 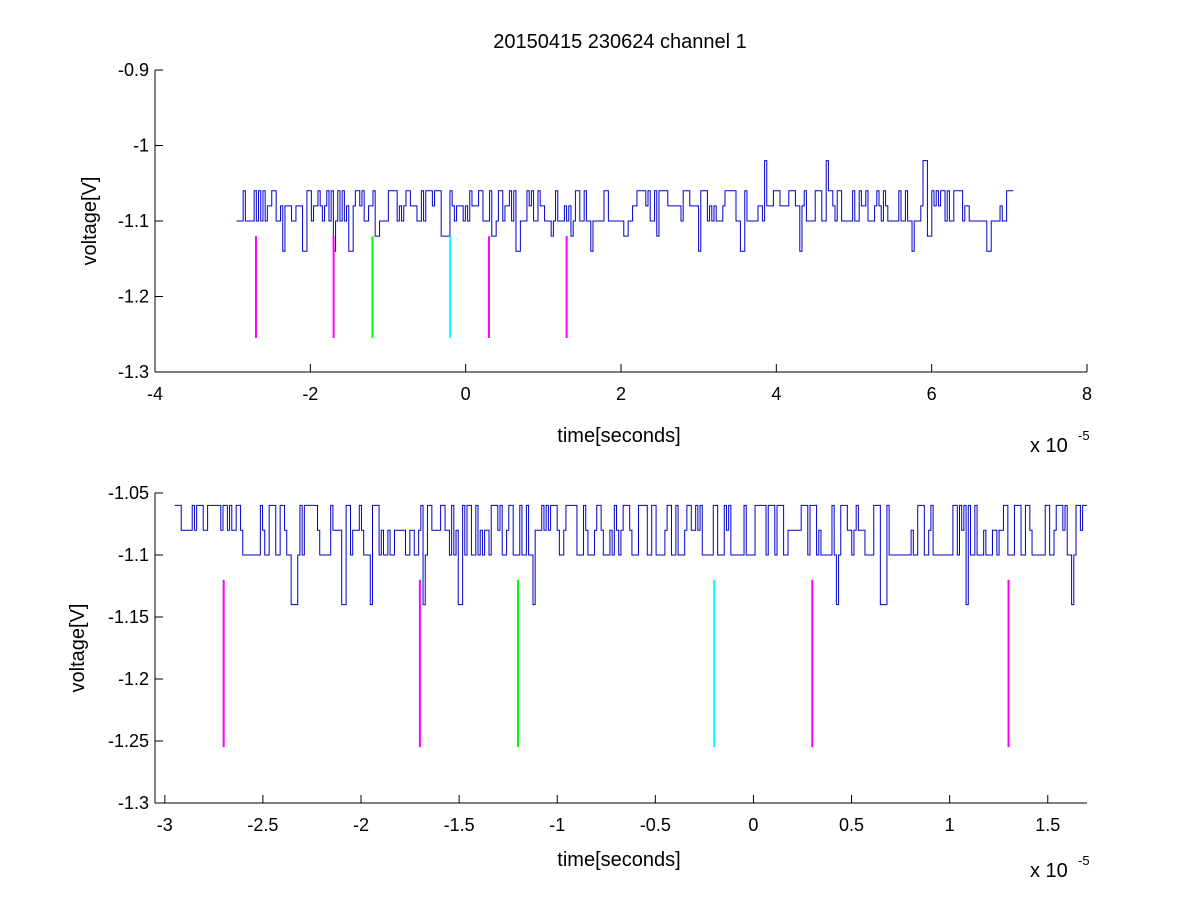 I want to click on x-tick-label: 0.5, so click(x=851, y=825).